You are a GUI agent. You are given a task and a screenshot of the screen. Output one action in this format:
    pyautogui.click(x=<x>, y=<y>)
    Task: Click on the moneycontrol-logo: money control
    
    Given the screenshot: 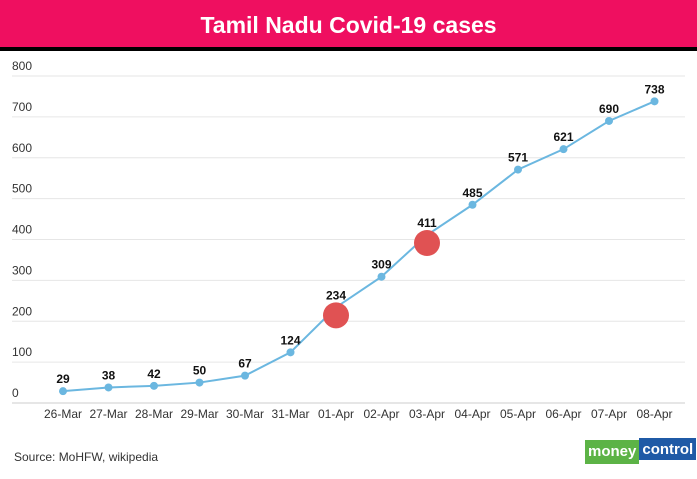 What is the action you would take?
    pyautogui.click(x=641, y=451)
    